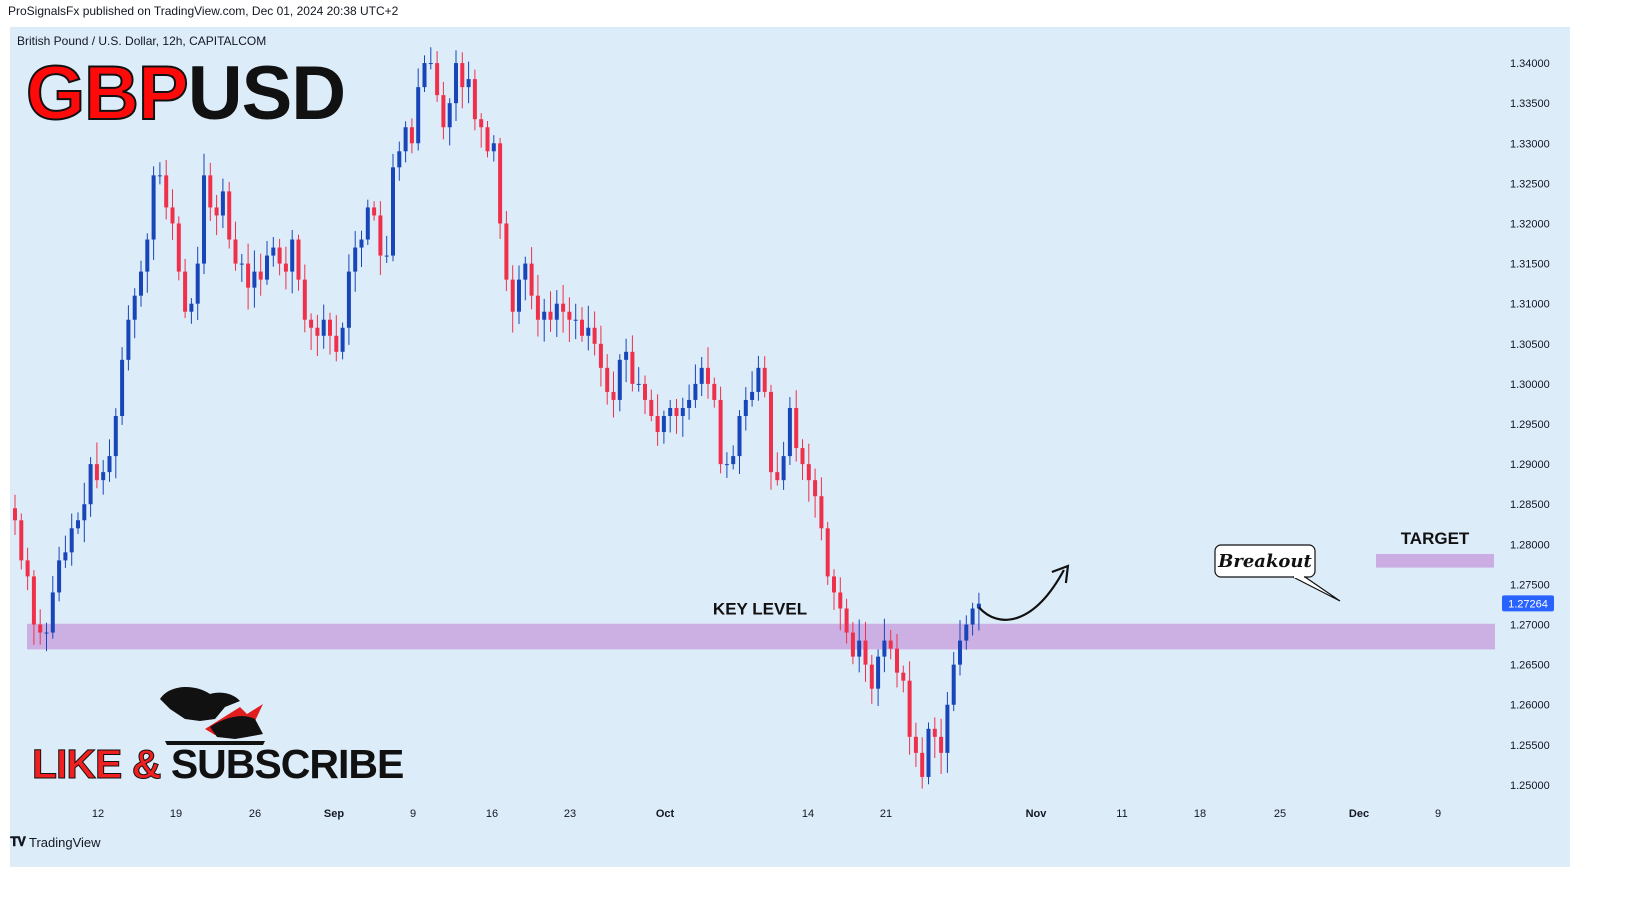  I want to click on last-price-label: 1.27264, so click(1528, 604).